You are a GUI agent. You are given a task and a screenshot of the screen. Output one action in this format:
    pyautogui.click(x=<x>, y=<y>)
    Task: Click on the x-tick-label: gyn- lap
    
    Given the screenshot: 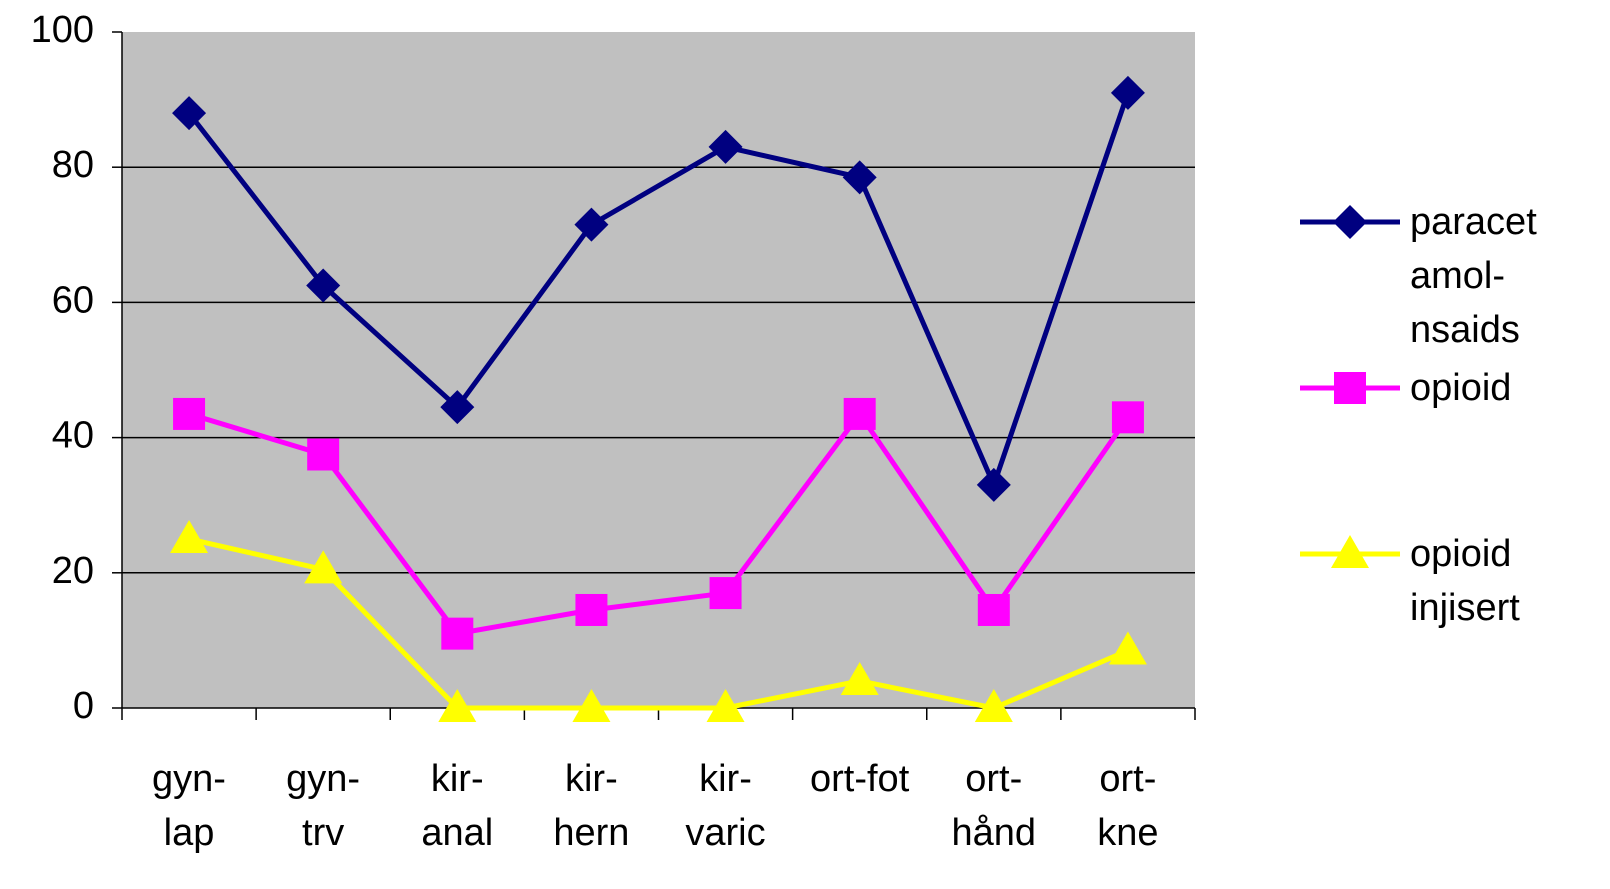 What is the action you would take?
    pyautogui.click(x=189, y=806)
    